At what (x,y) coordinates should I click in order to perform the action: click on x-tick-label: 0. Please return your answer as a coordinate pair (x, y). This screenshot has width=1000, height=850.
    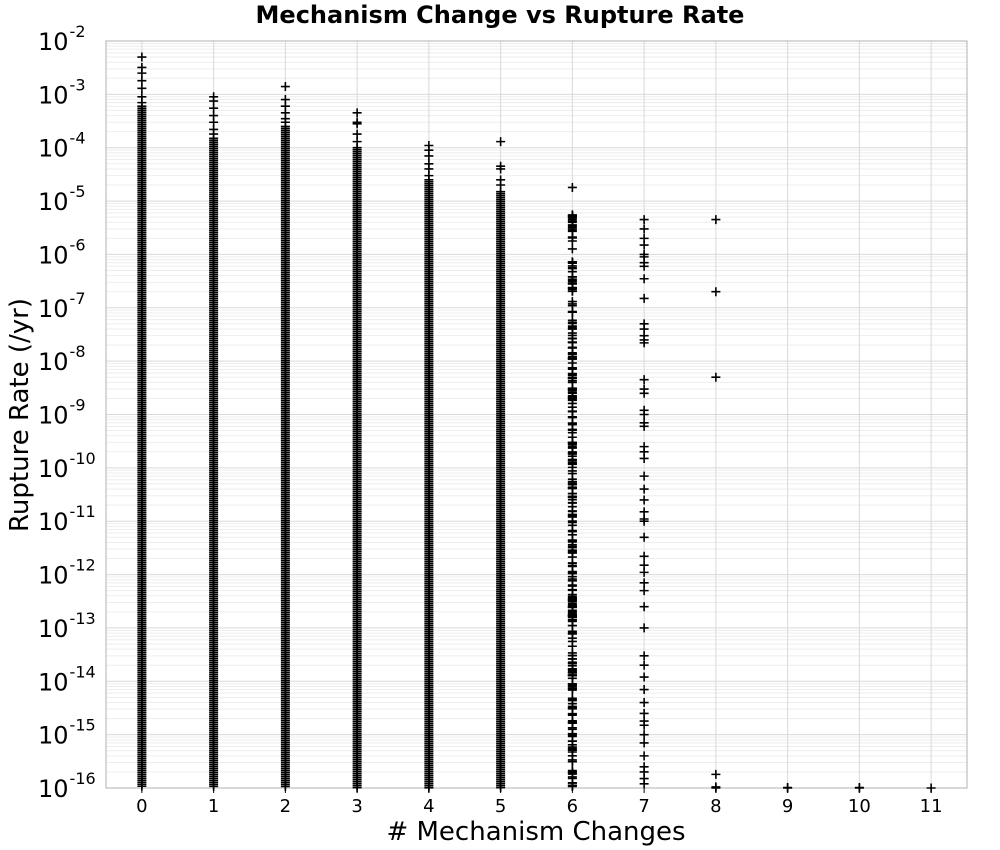
    Looking at the image, I should click on (141, 806).